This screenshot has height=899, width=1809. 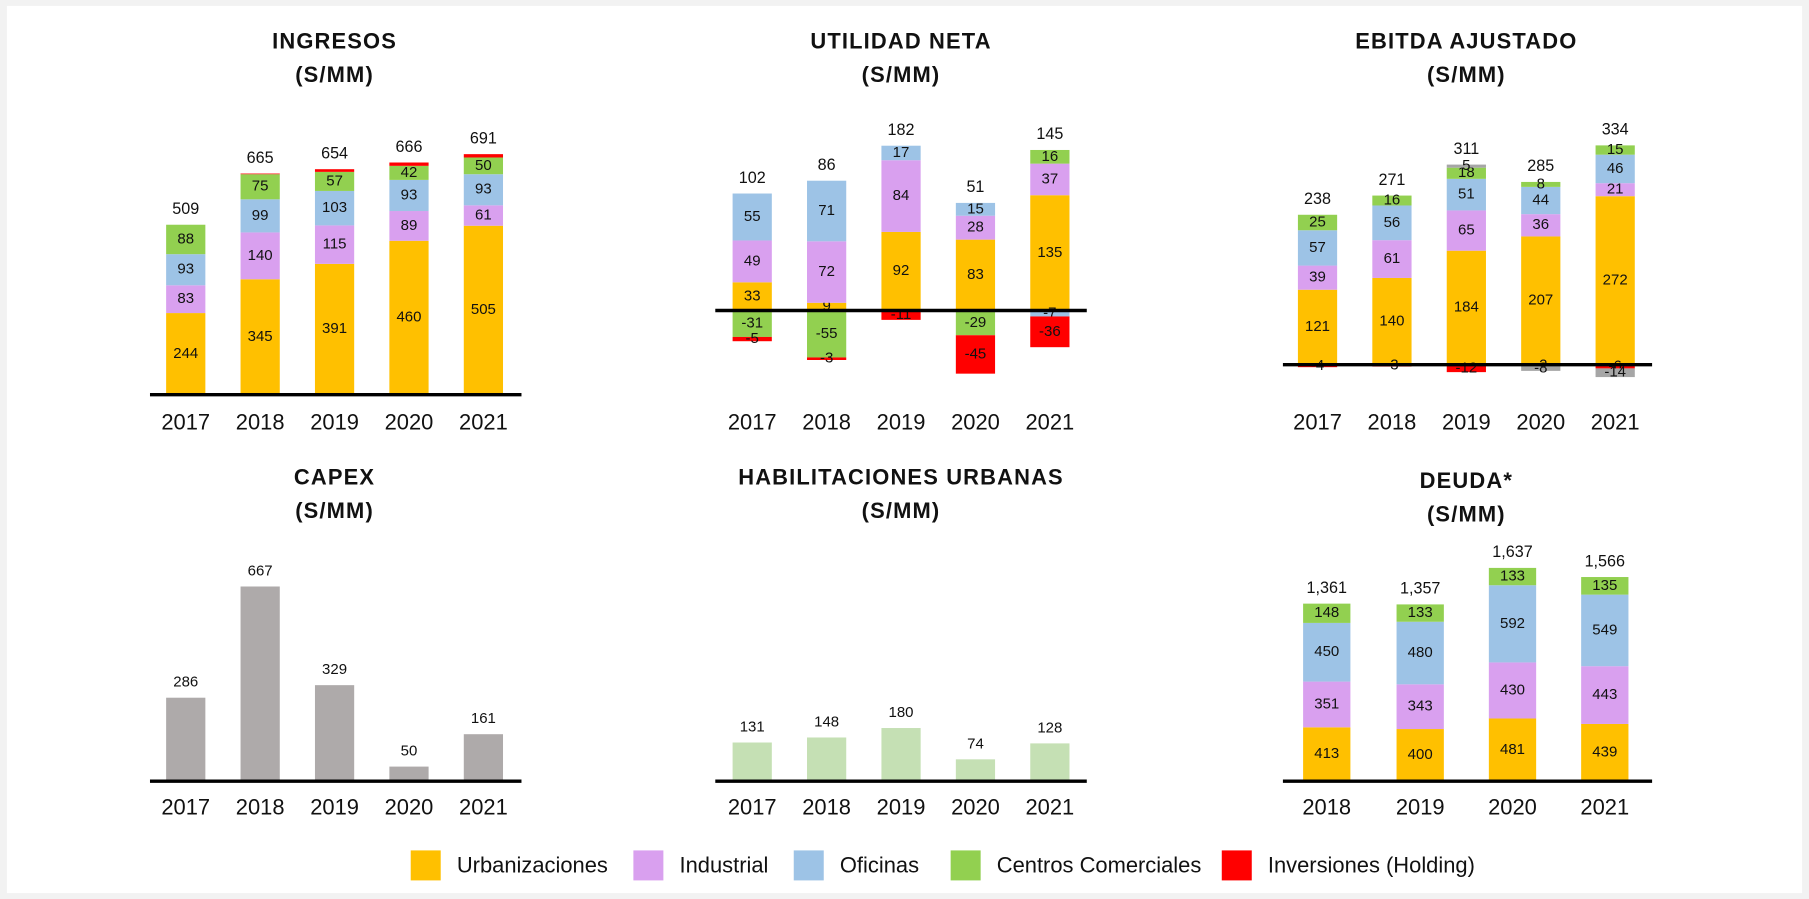 What do you see at coordinates (975, 421) in the screenshot?
I see `x-tick-label: 2020` at bounding box center [975, 421].